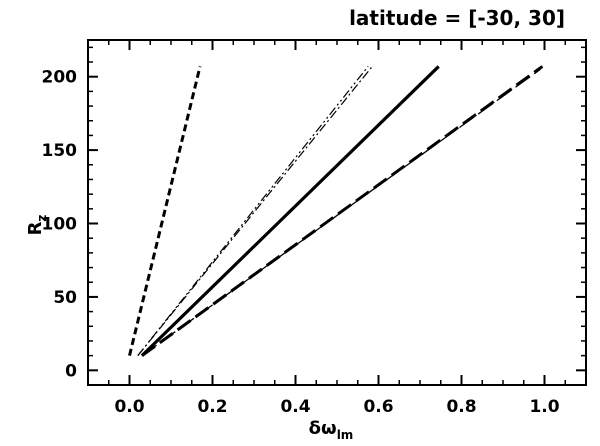 This screenshot has height=446, width=600. What do you see at coordinates (457, 18) in the screenshot?
I see `chart-title: latitude = [-30, 30]` at bounding box center [457, 18].